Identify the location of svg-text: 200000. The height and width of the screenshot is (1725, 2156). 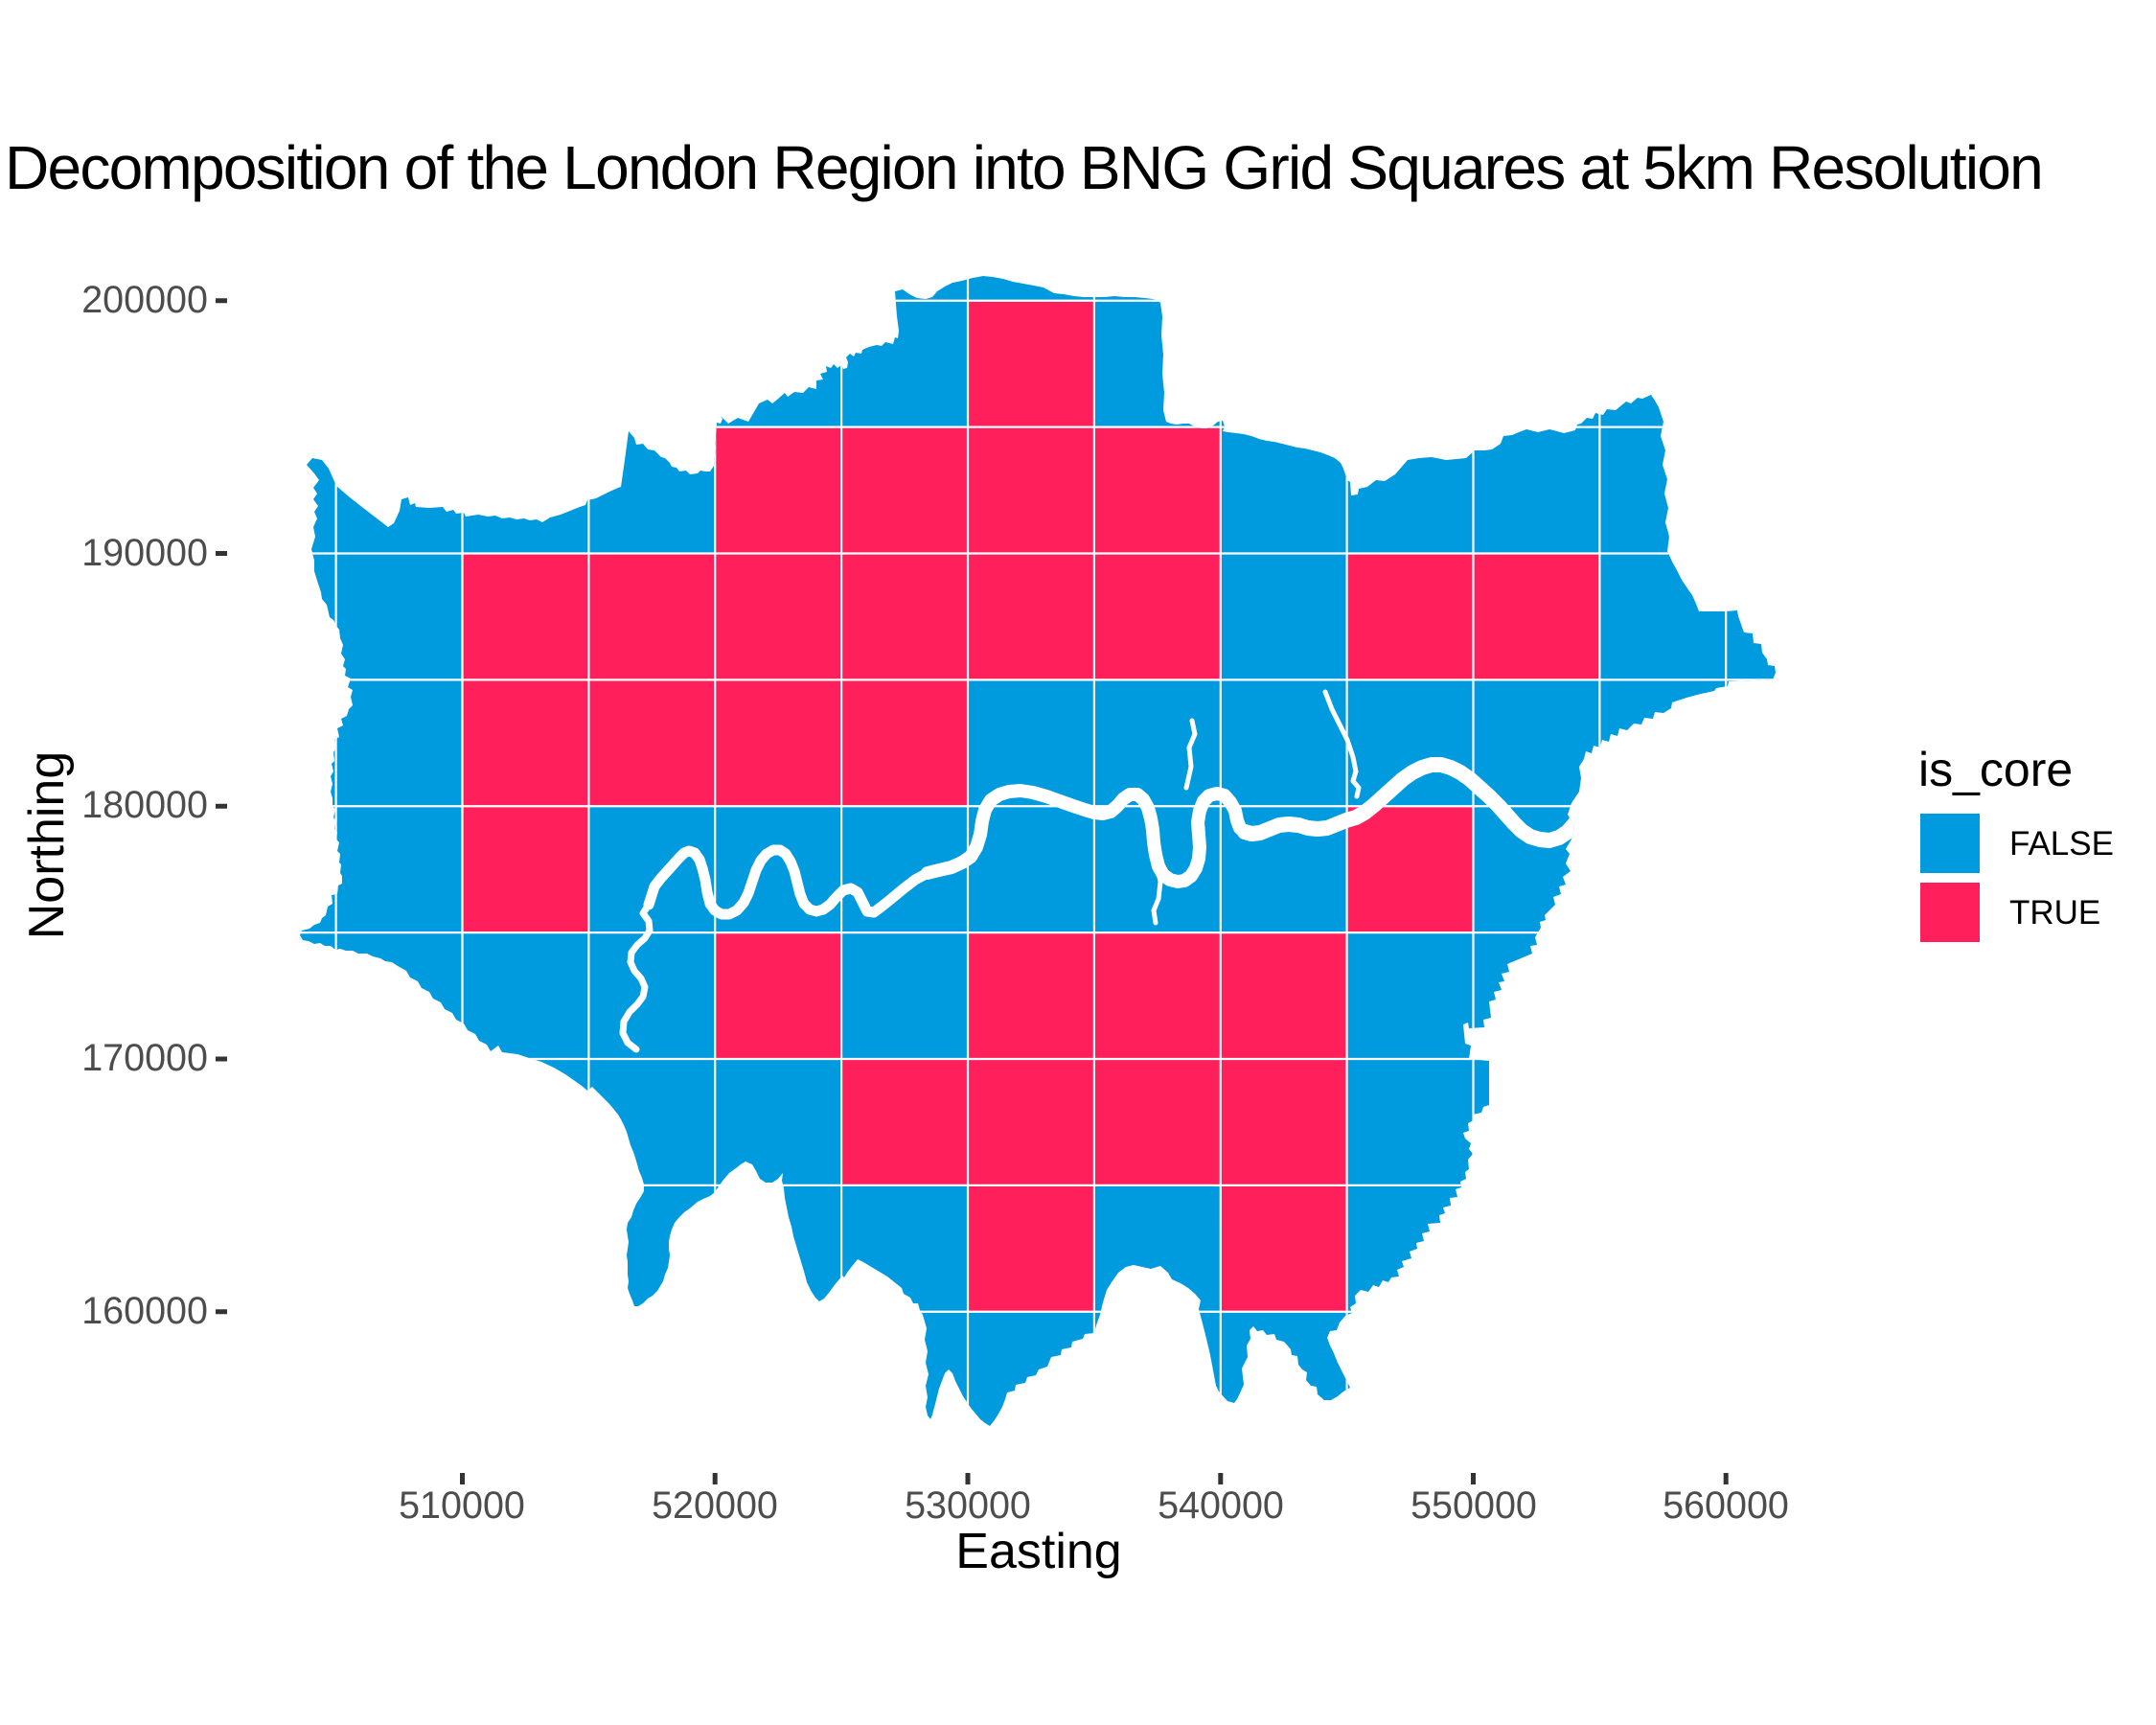
(144, 300).